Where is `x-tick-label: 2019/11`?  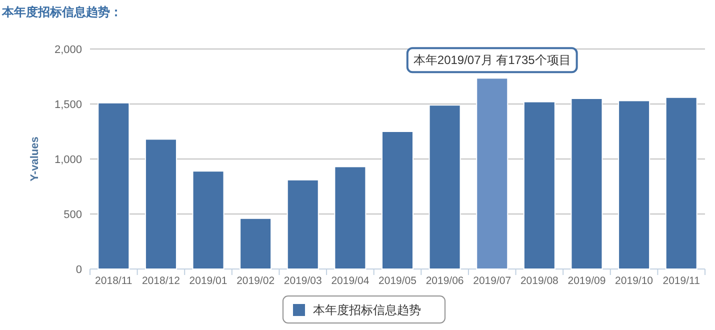
x-tick-label: 2019/11 is located at coordinates (681, 281).